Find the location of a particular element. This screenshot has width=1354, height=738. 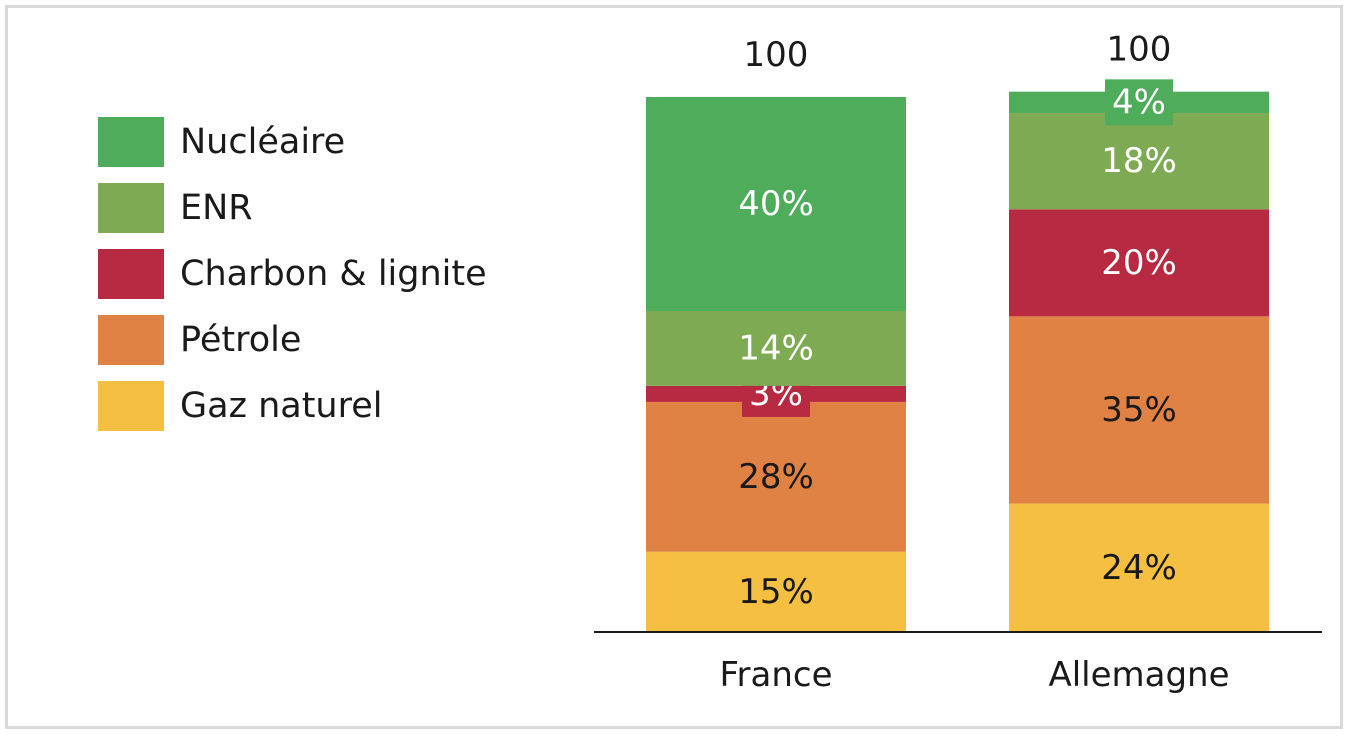

bar-segment-allemagne-enr is located at coordinates (1139, 161).